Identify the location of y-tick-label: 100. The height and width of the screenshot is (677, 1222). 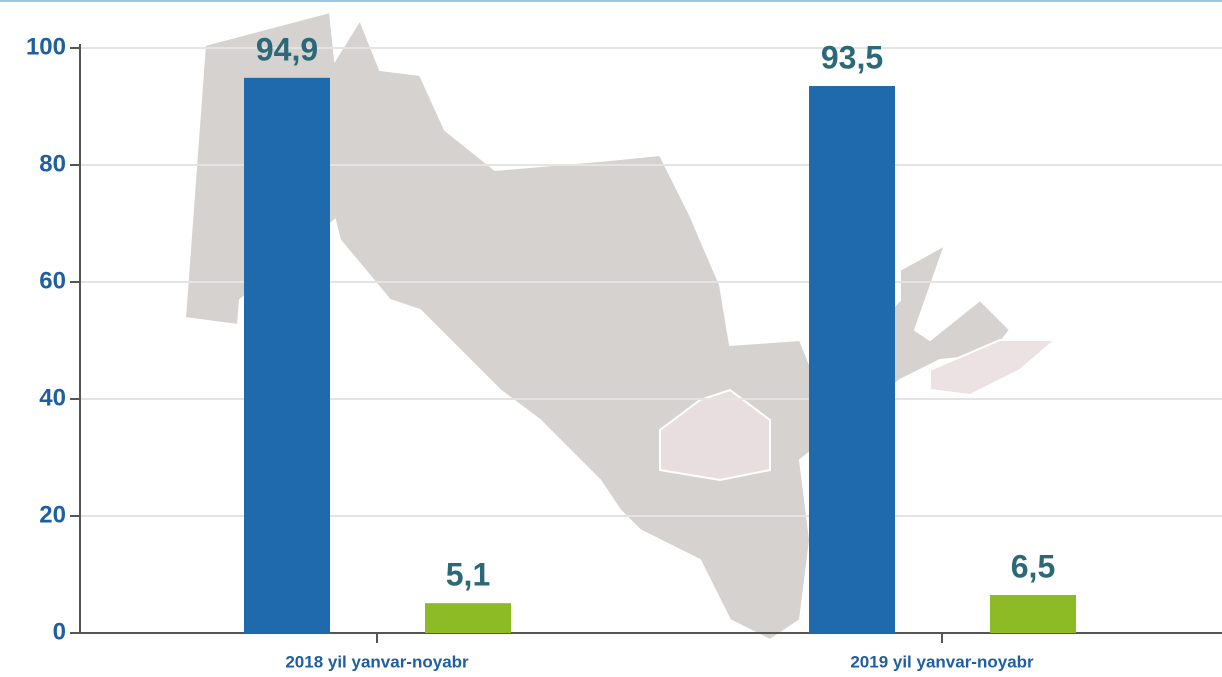
(46, 46).